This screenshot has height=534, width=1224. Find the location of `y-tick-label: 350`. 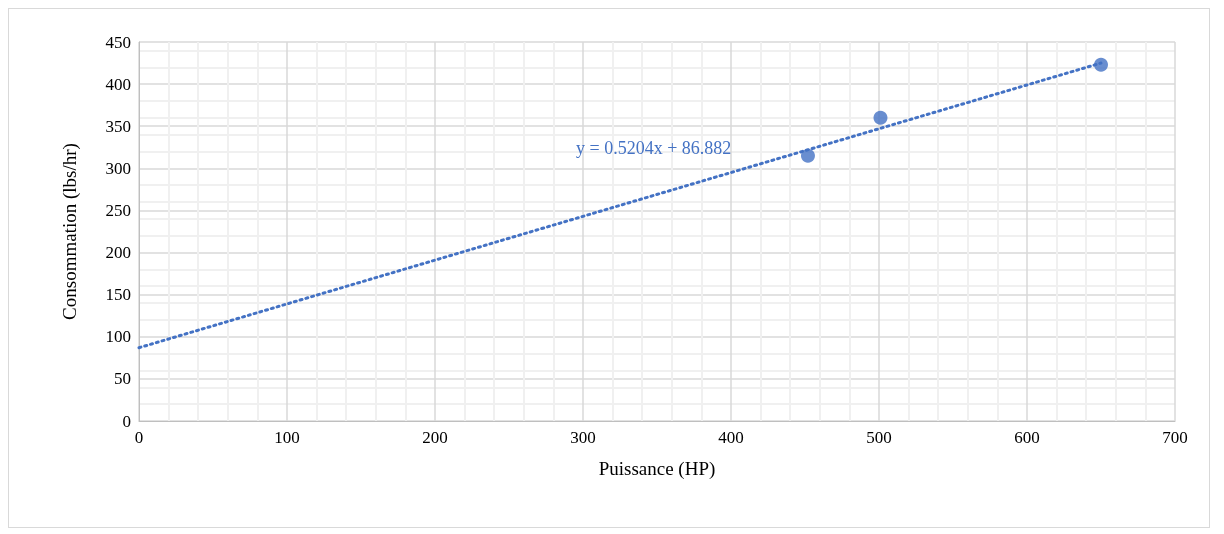

y-tick-label: 350 is located at coordinates (118, 126).